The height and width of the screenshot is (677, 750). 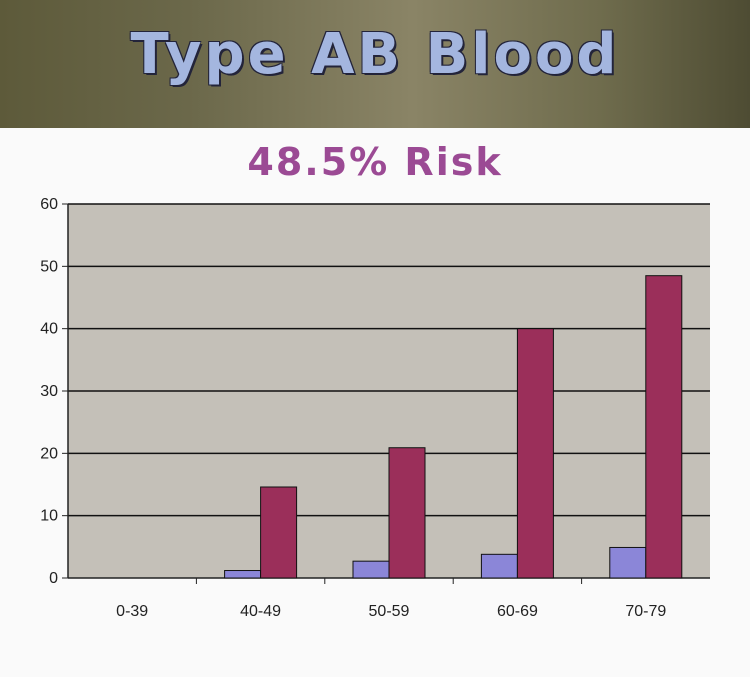 What do you see at coordinates (49, 266) in the screenshot?
I see `y-tick-label: 50` at bounding box center [49, 266].